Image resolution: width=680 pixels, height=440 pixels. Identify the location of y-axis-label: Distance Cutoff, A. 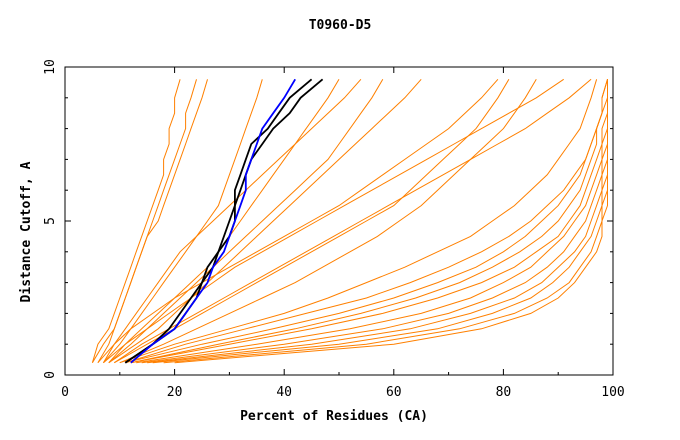
(26, 231).